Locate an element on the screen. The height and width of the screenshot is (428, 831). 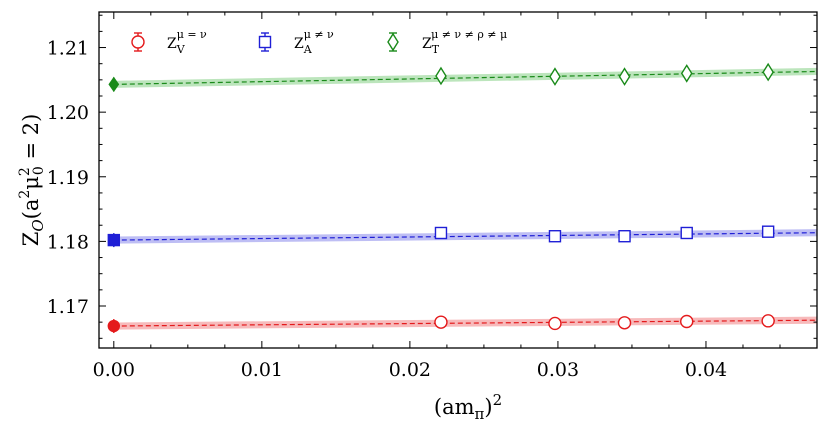
x-tick-label: 0.00 is located at coordinates (114, 370).